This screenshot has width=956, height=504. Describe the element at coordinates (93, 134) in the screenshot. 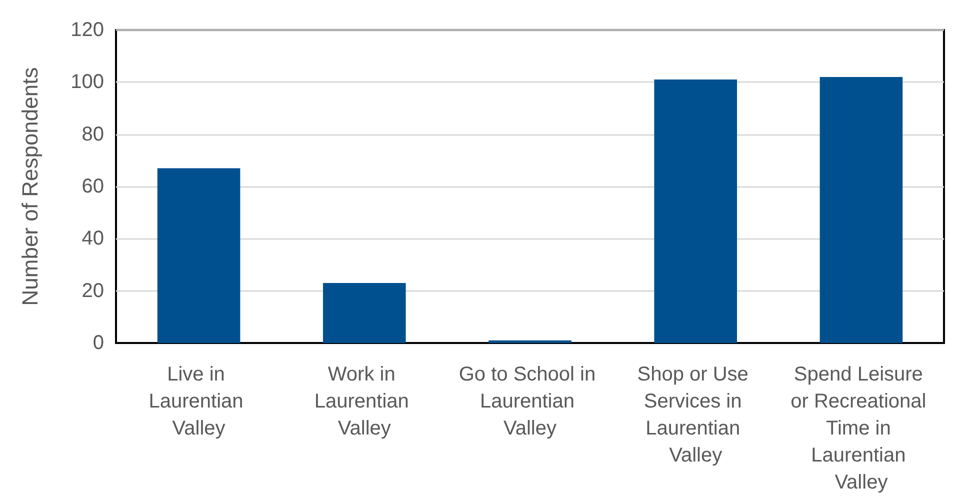

I see `y-tick-label: 80` at that location.